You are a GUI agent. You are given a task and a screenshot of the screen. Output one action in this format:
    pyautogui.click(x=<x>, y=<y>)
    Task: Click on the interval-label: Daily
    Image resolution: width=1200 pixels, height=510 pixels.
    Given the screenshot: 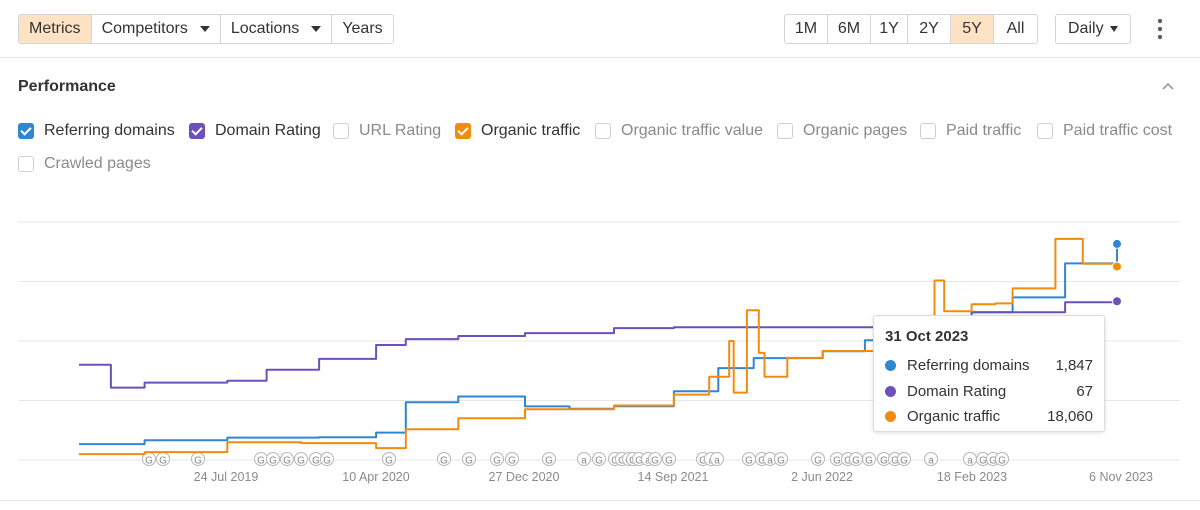 What is the action you would take?
    pyautogui.click(x=1086, y=28)
    